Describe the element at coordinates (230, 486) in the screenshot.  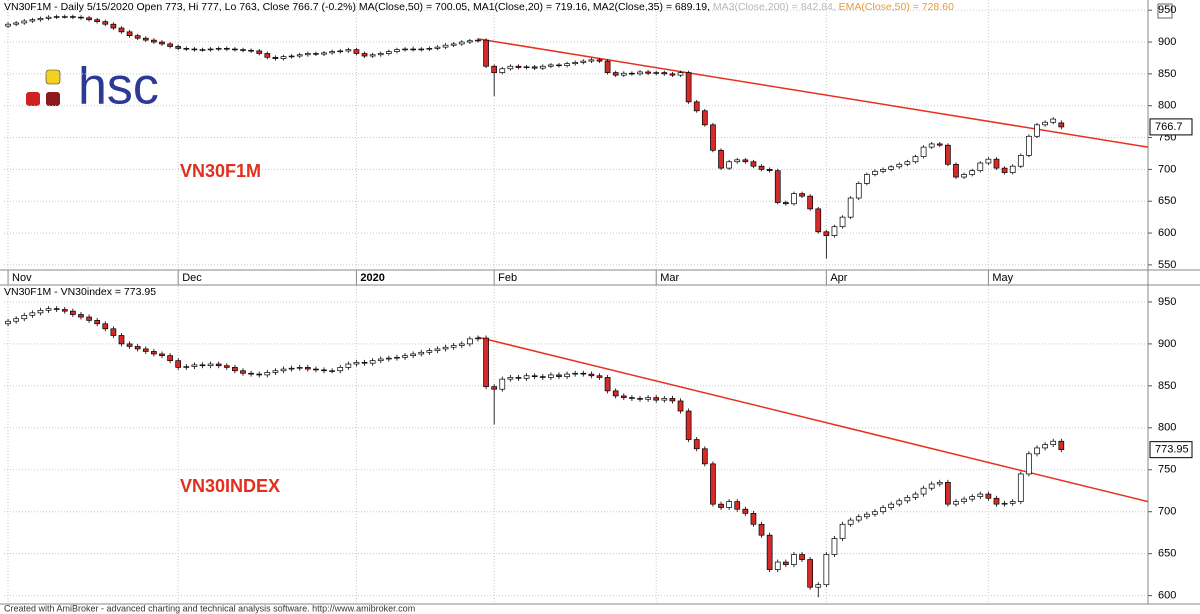
I see `series-label: VN30INDEX` at that location.